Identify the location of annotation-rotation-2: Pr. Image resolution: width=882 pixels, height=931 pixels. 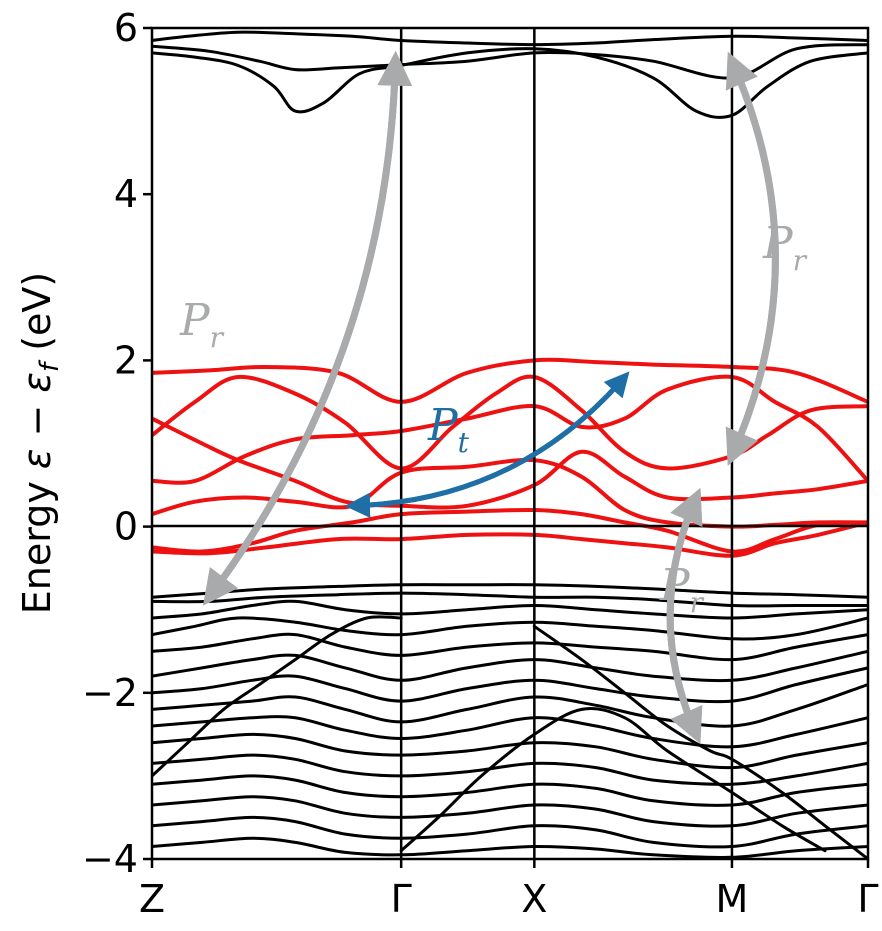
(785, 247).